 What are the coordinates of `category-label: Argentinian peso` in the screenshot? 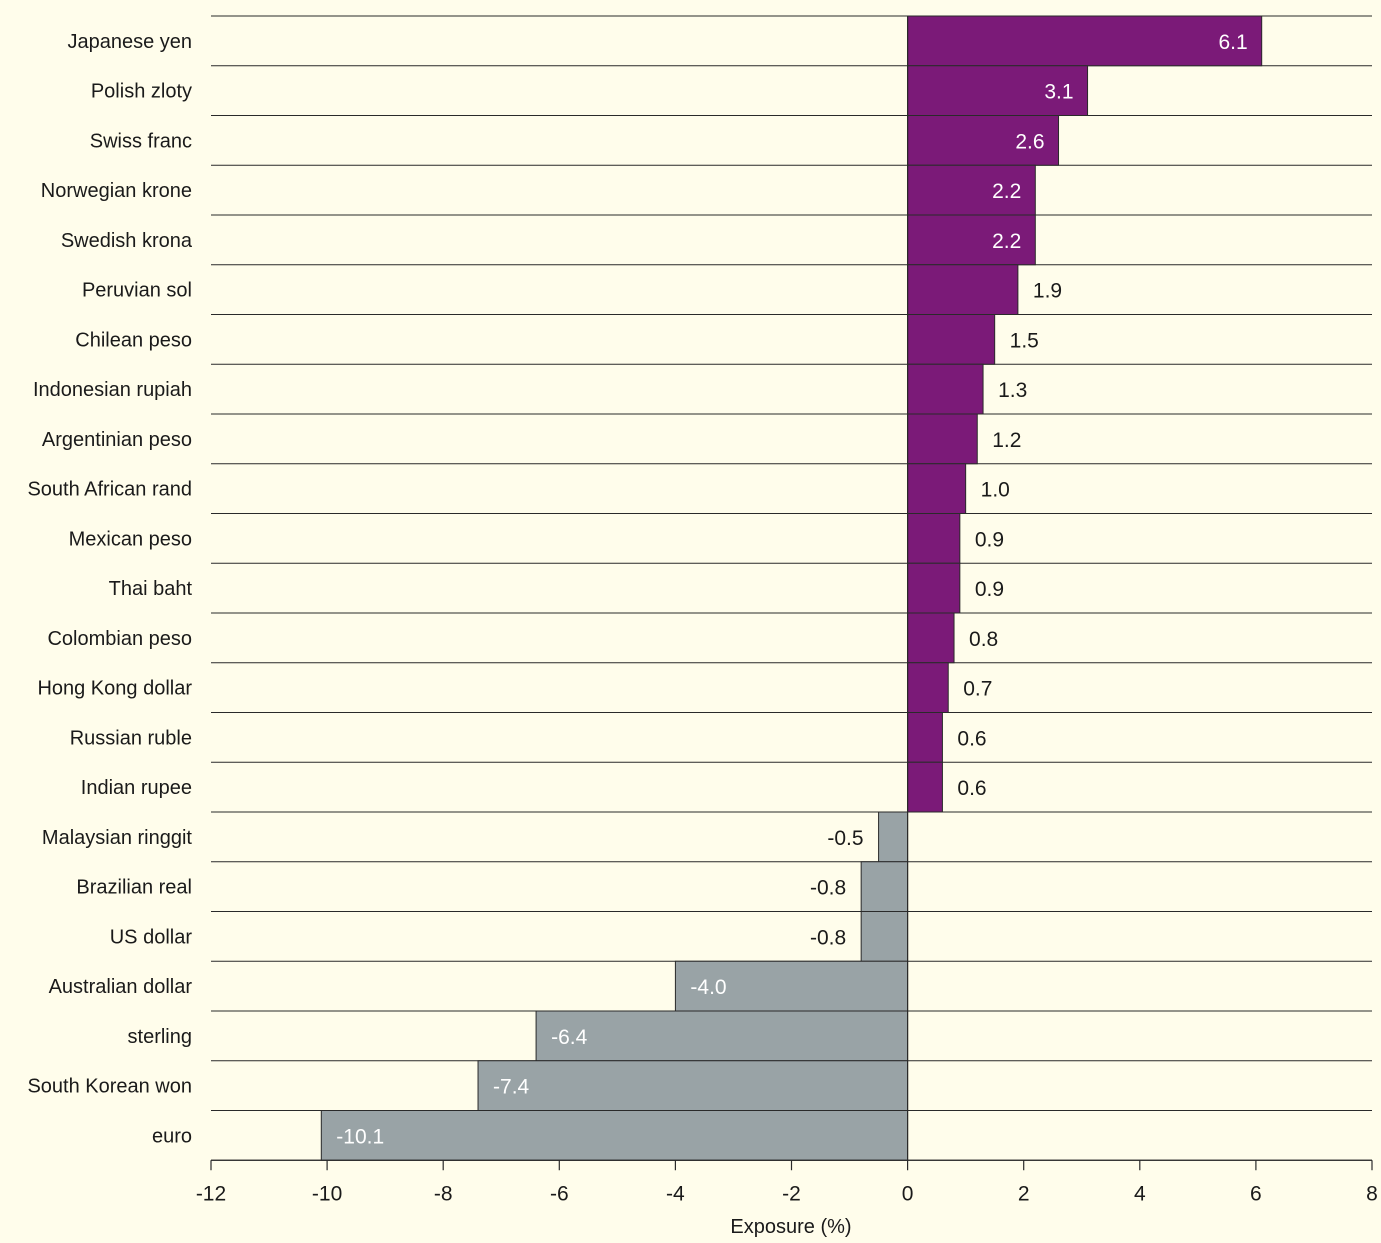 It's located at (117, 440).